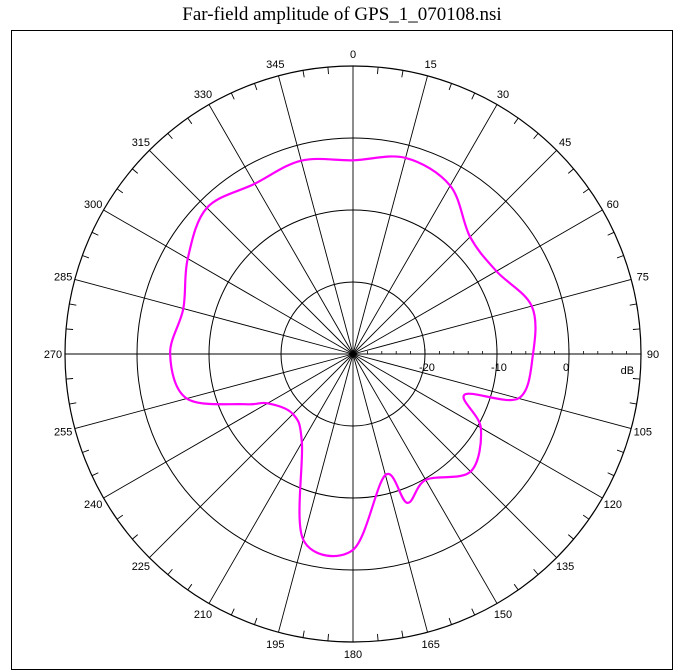 The image size is (684, 672). I want to click on angle-label: 315, so click(141, 143).